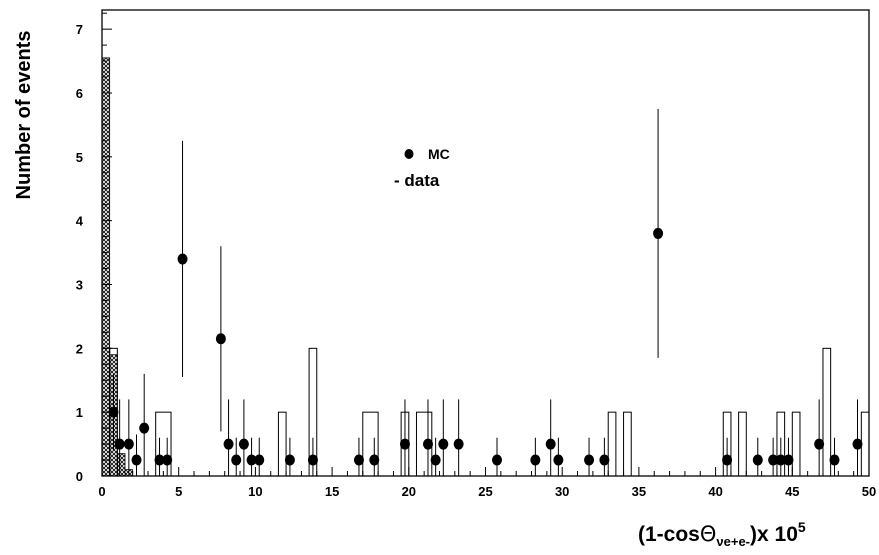  Describe the element at coordinates (79, 412) in the screenshot. I see `y-tick-label: 1` at that location.